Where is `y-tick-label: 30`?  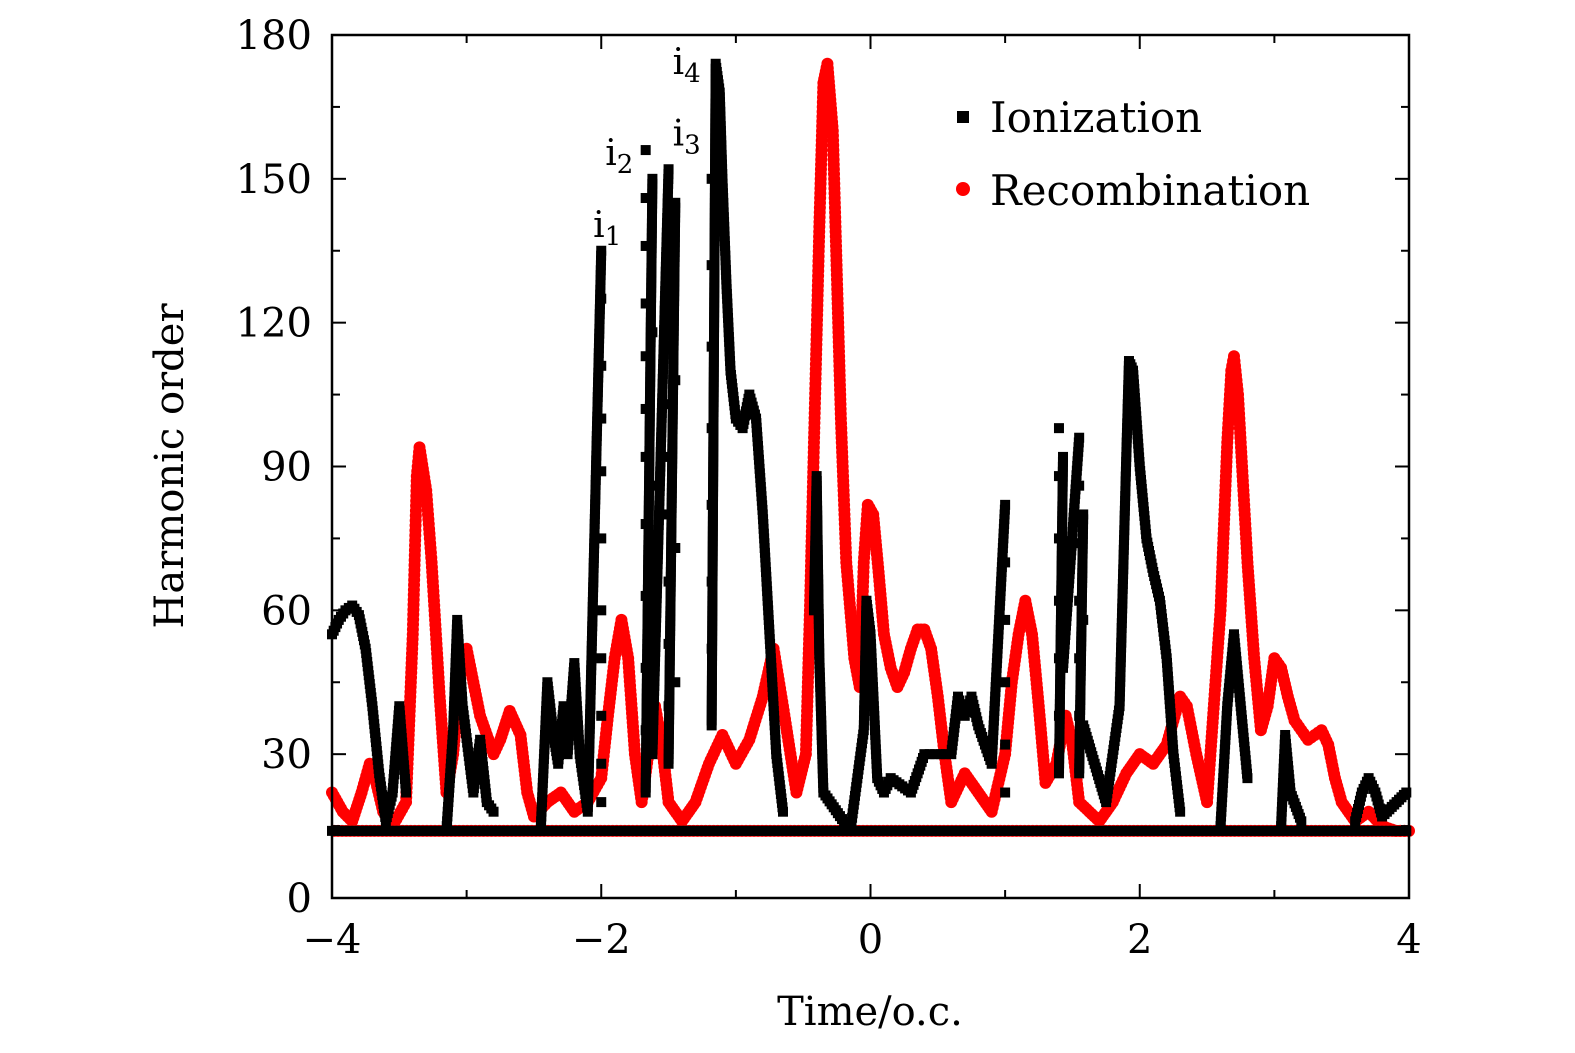 y-tick-label: 30 is located at coordinates (286, 755).